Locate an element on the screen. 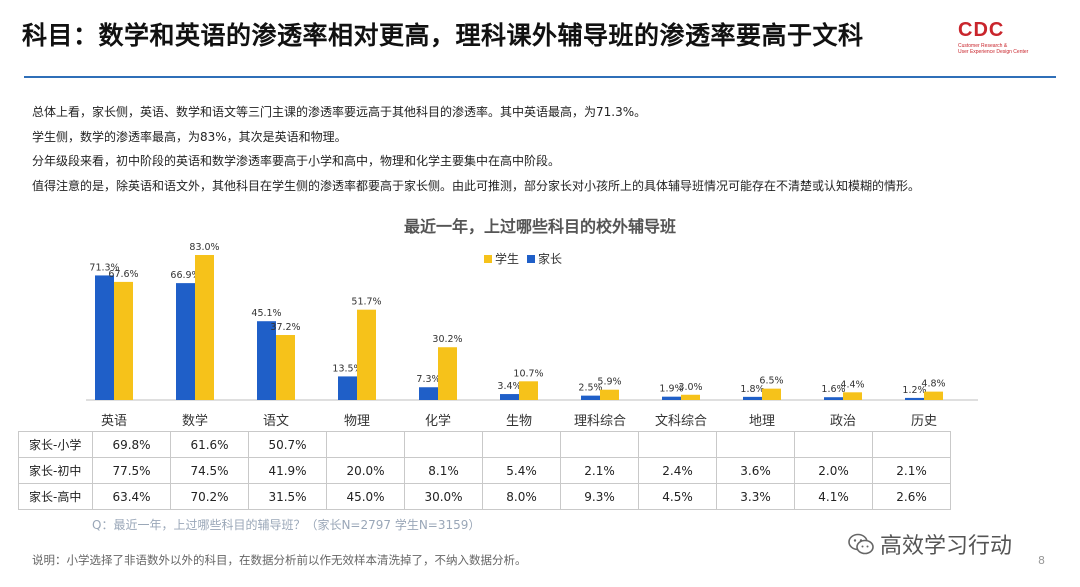 This screenshot has width=1080, height=587. x-tick-label-9: 政治 is located at coordinates (843, 421).